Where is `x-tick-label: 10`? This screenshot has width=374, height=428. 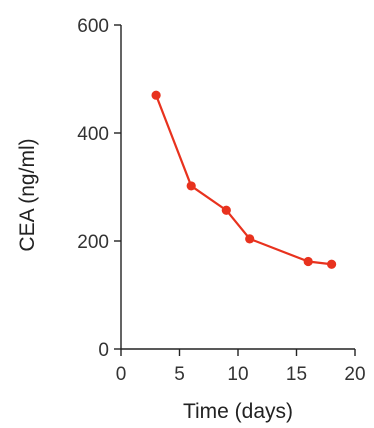 x-tick-label: 10 is located at coordinates (237, 374).